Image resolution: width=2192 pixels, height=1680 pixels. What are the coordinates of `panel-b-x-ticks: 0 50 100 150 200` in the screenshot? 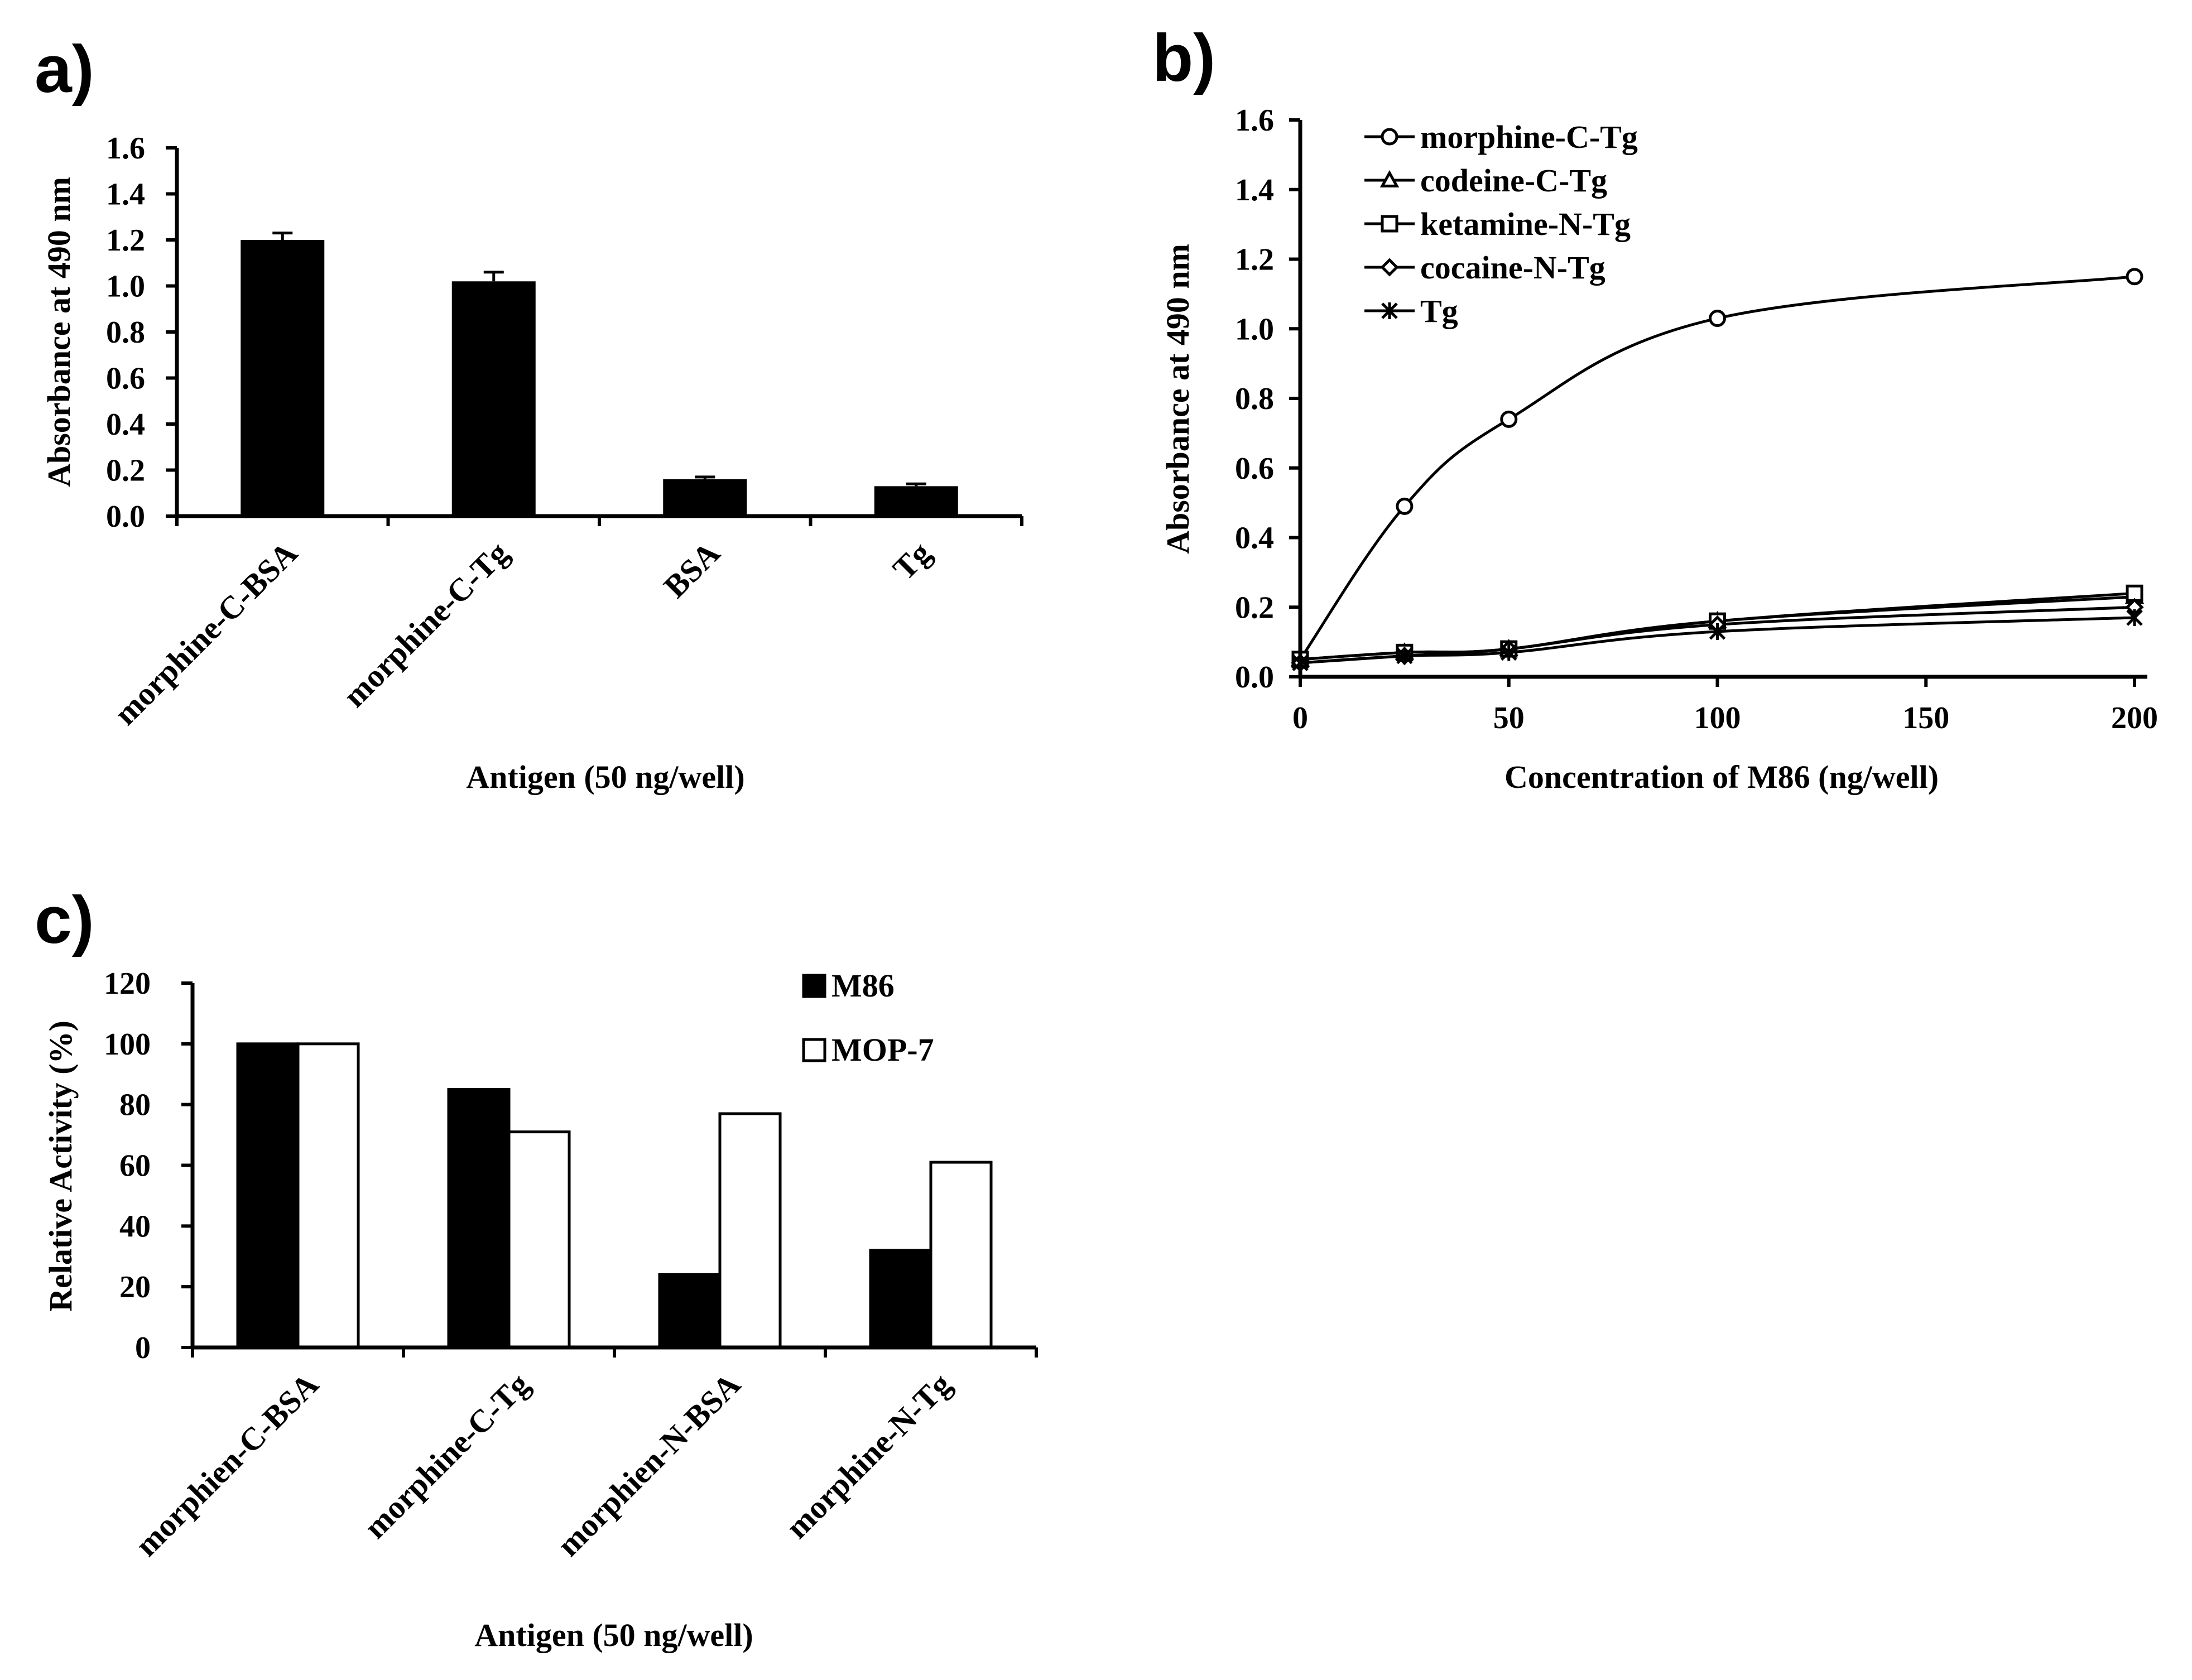 It's located at (1725, 706).